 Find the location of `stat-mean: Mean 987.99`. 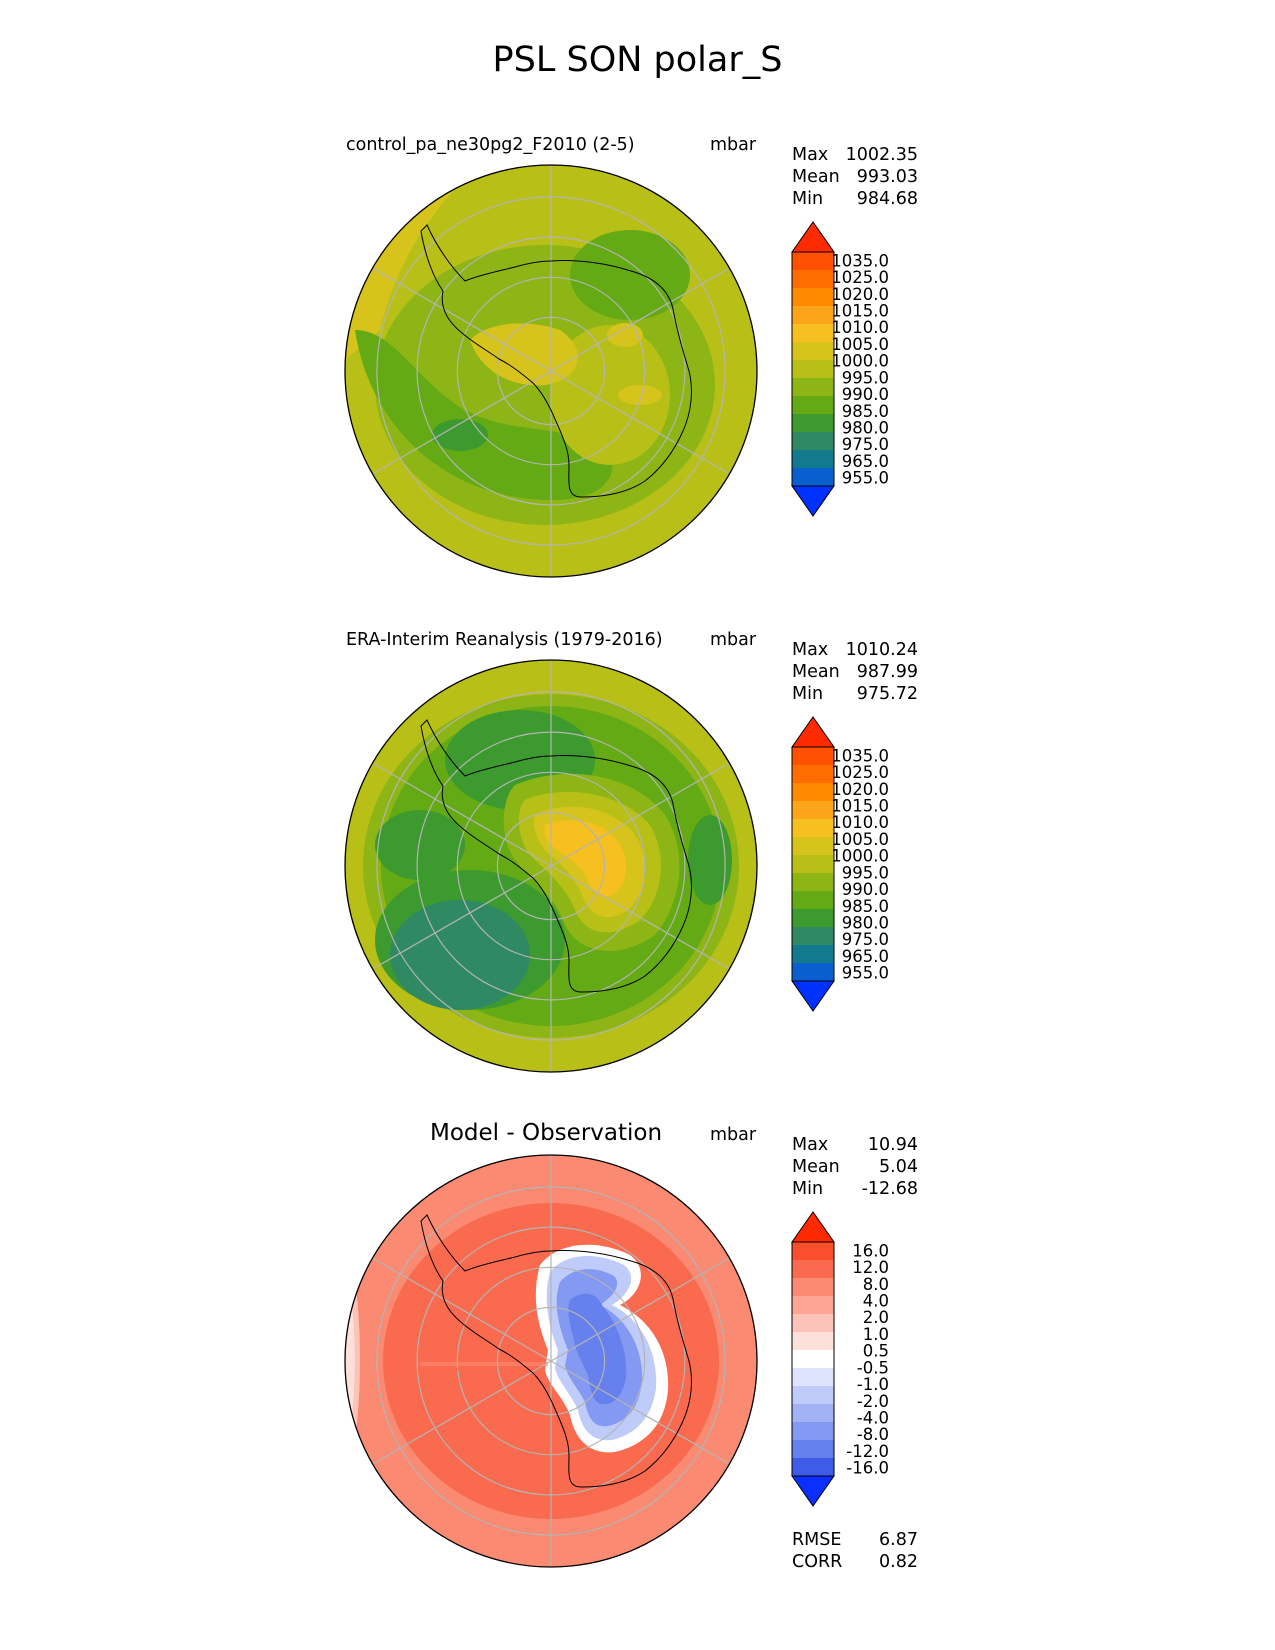

stat-mean: Mean 987.99 is located at coordinates (855, 672).